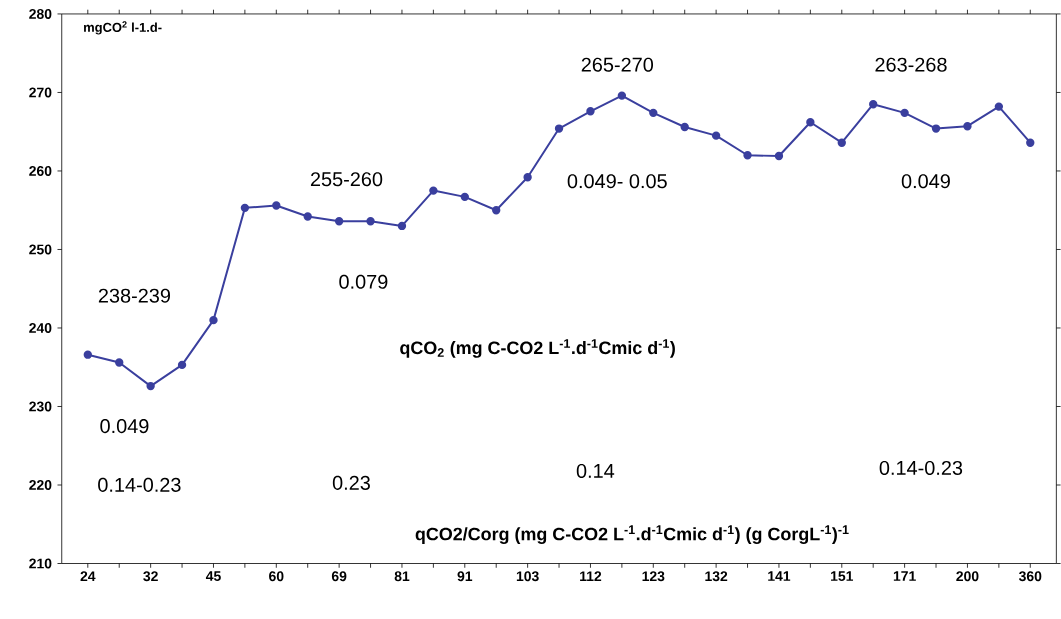  I want to click on annotation: 0.079, so click(363, 281).